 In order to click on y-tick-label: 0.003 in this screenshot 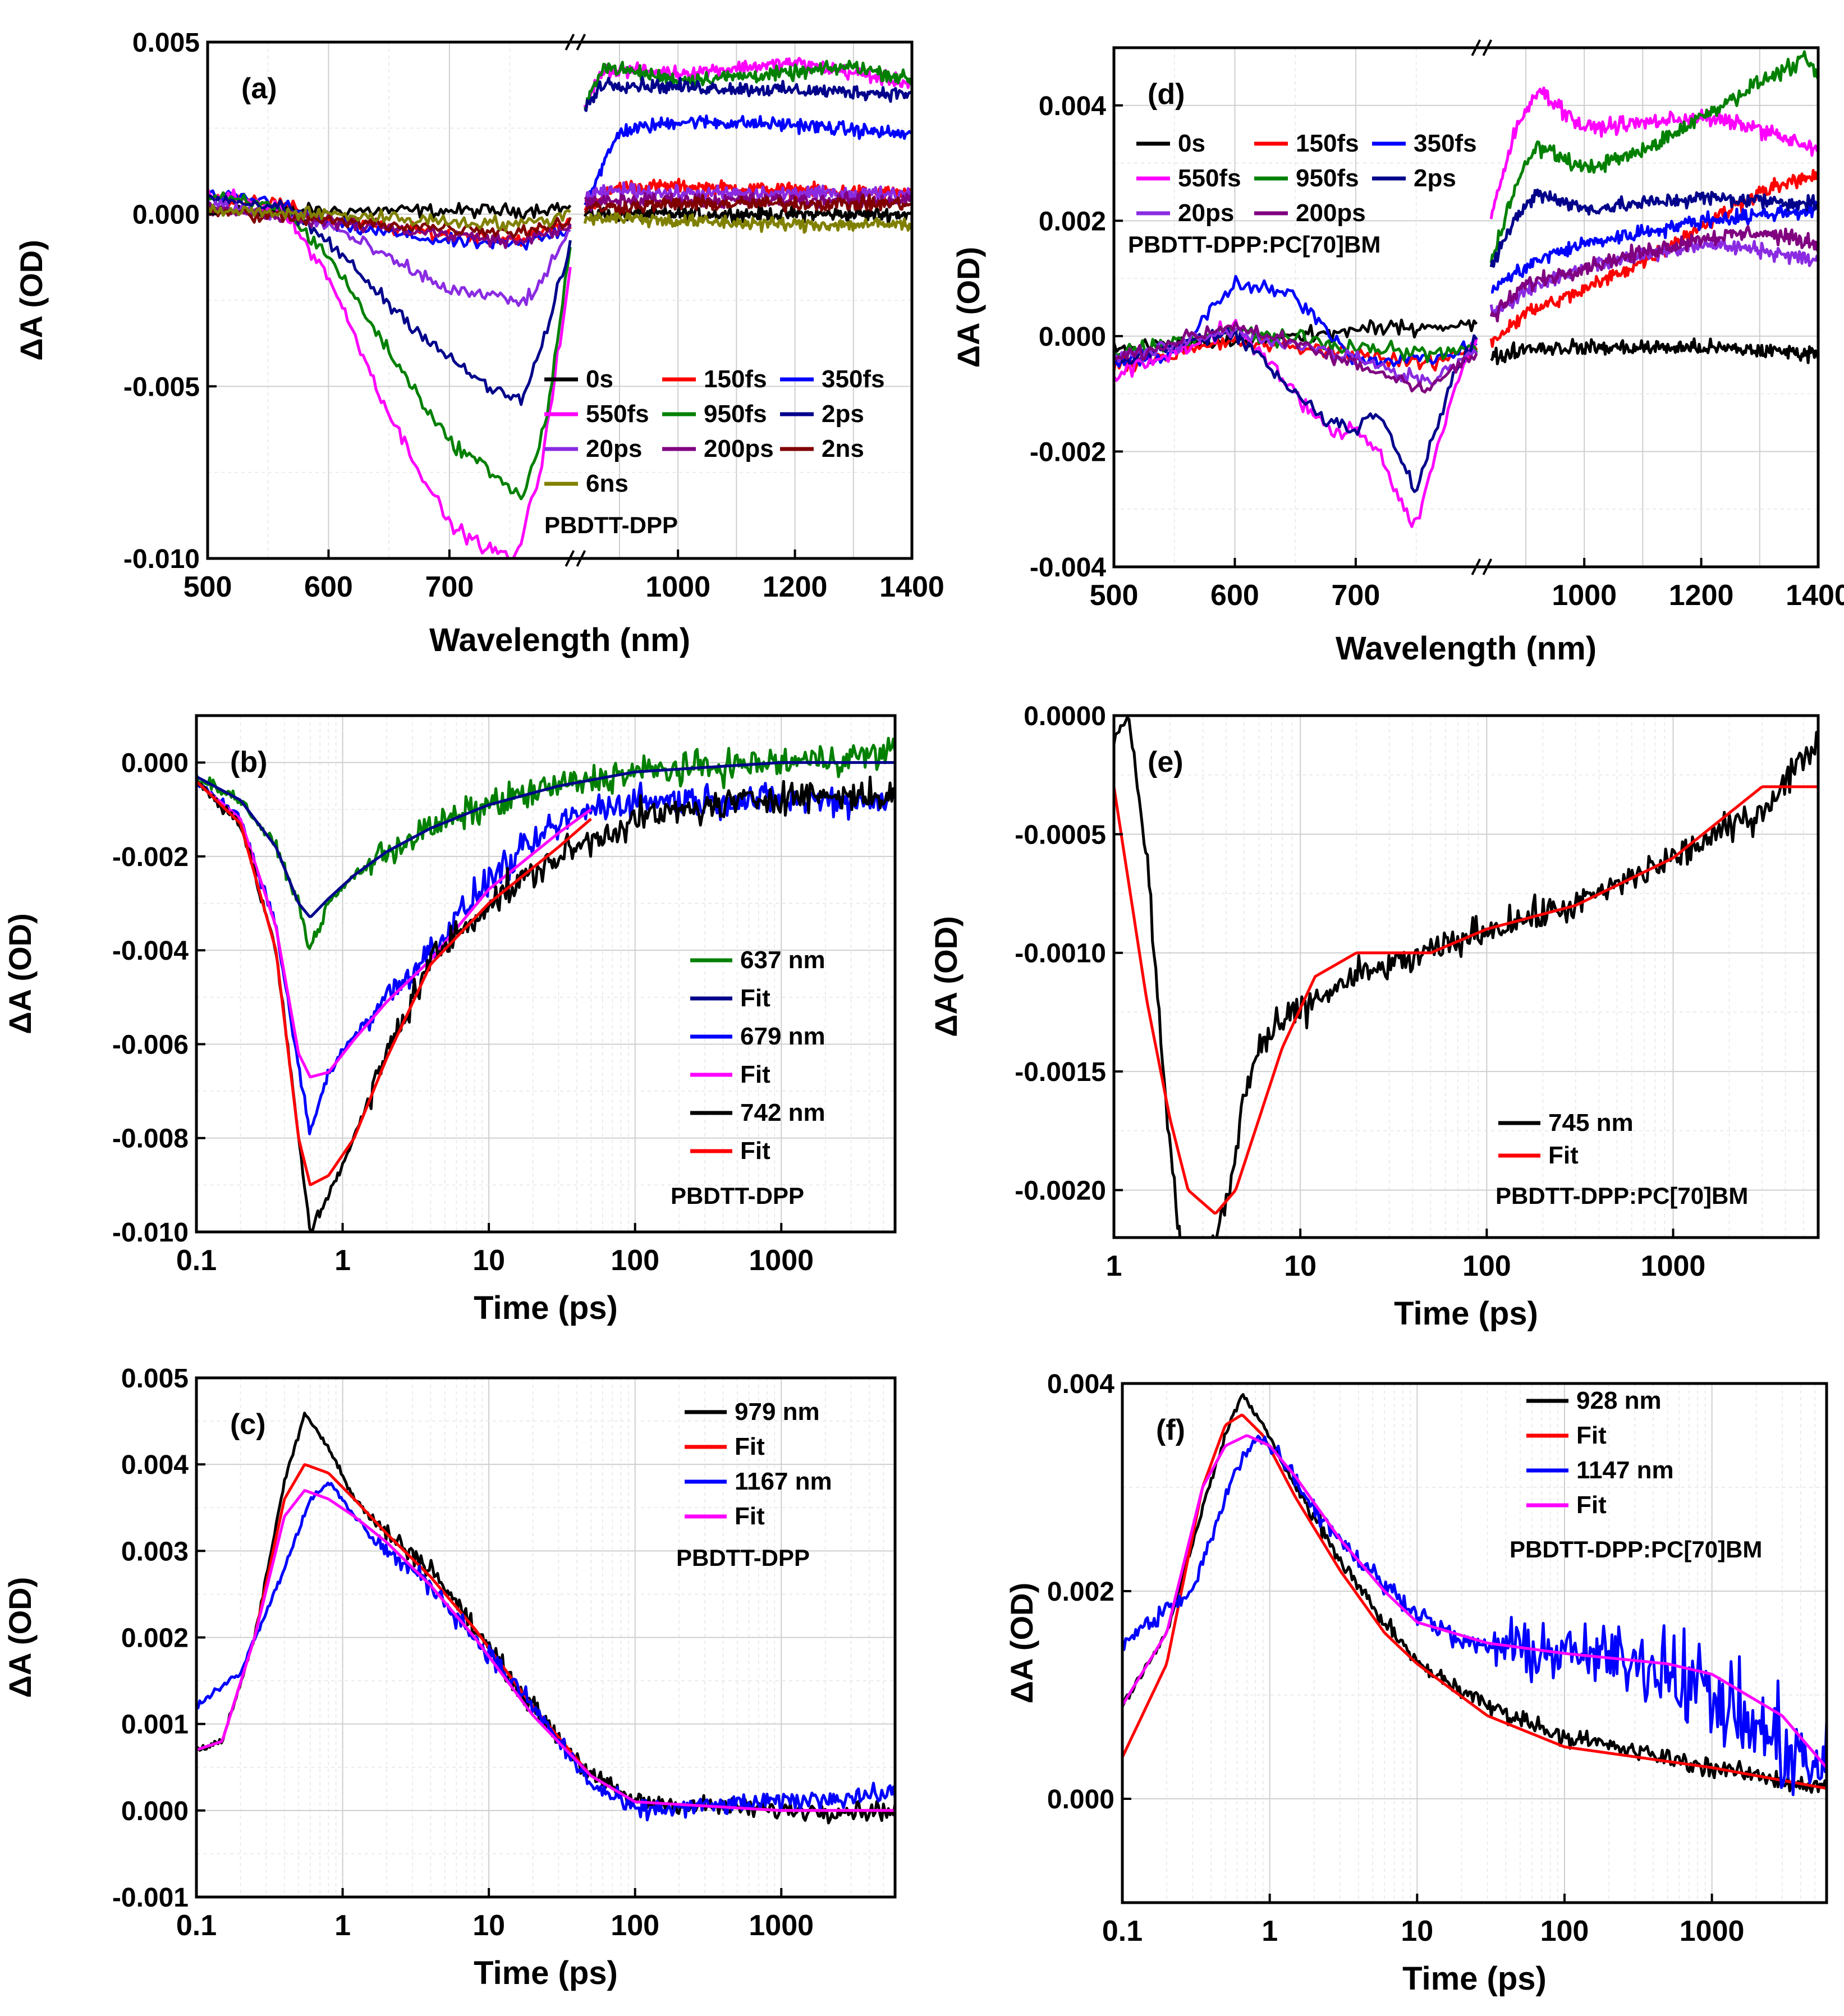, I will do `click(155, 1551)`.